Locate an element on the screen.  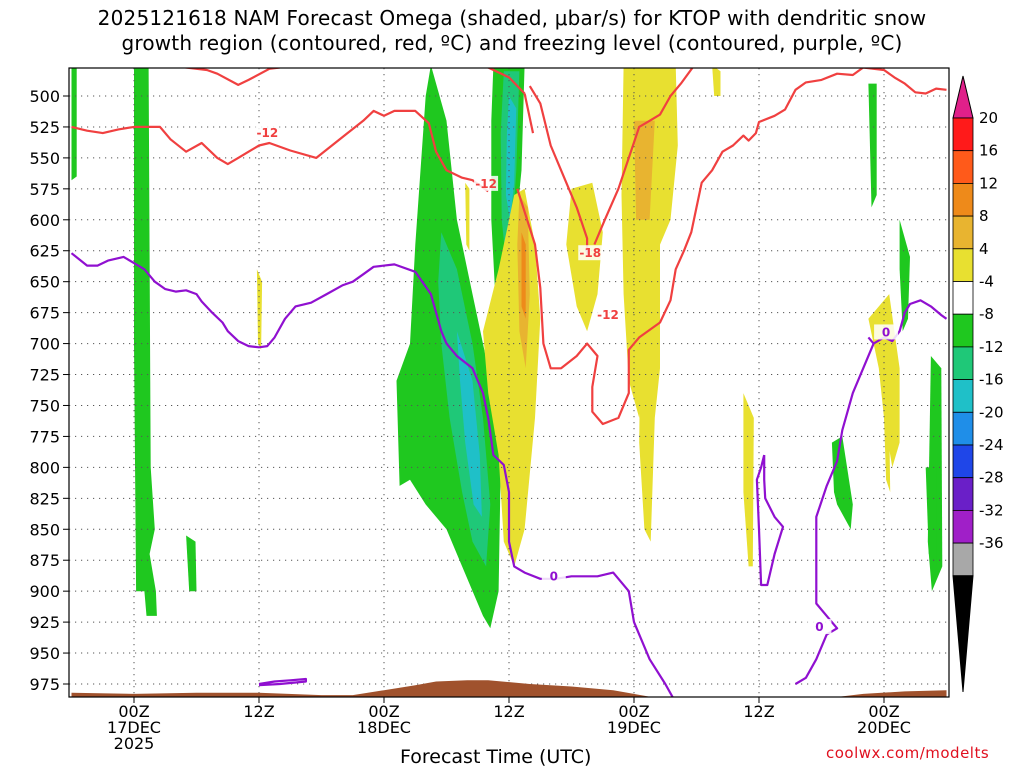
y-tick-label: 850 is located at coordinates (44, 529).